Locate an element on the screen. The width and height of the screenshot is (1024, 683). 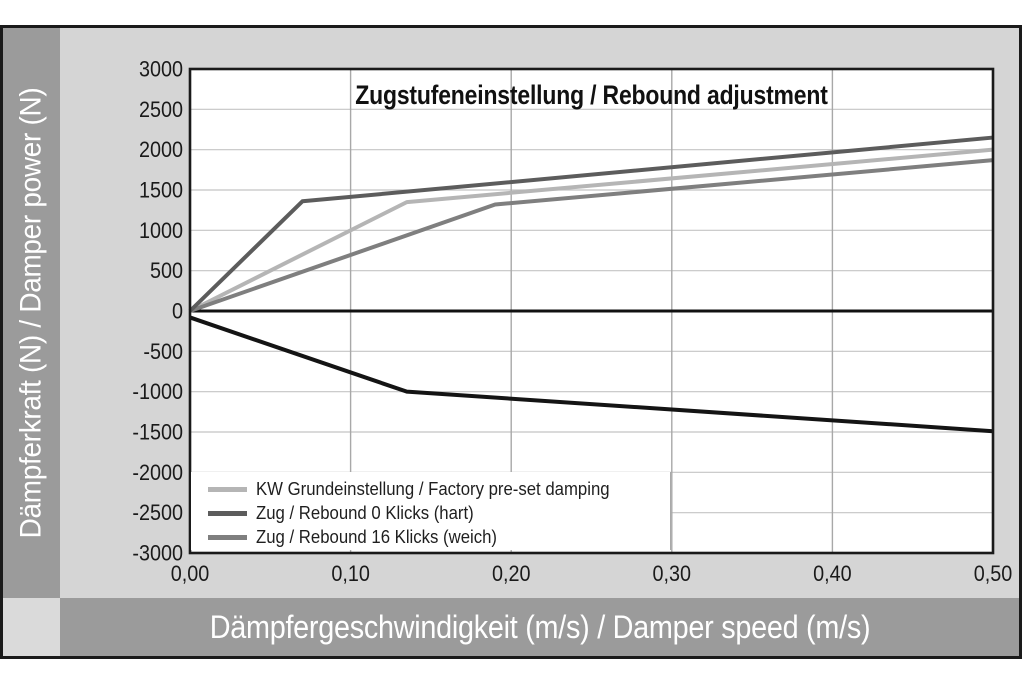
legend-item-rebound-0-clicks: Zug / Rebound 0 Klicks (hart) is located at coordinates (439, 513).